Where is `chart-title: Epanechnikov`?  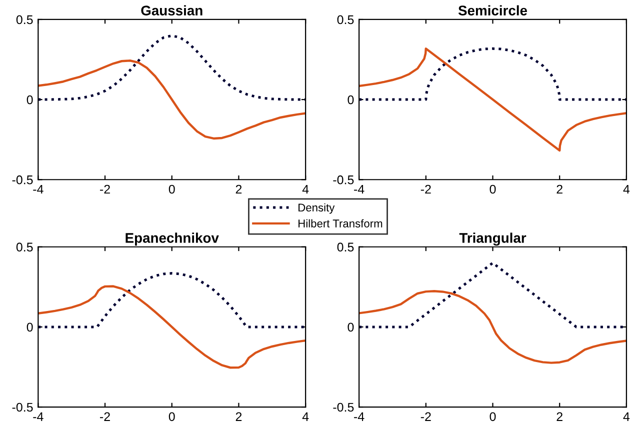 chart-title: Epanechnikov is located at coordinates (172, 239).